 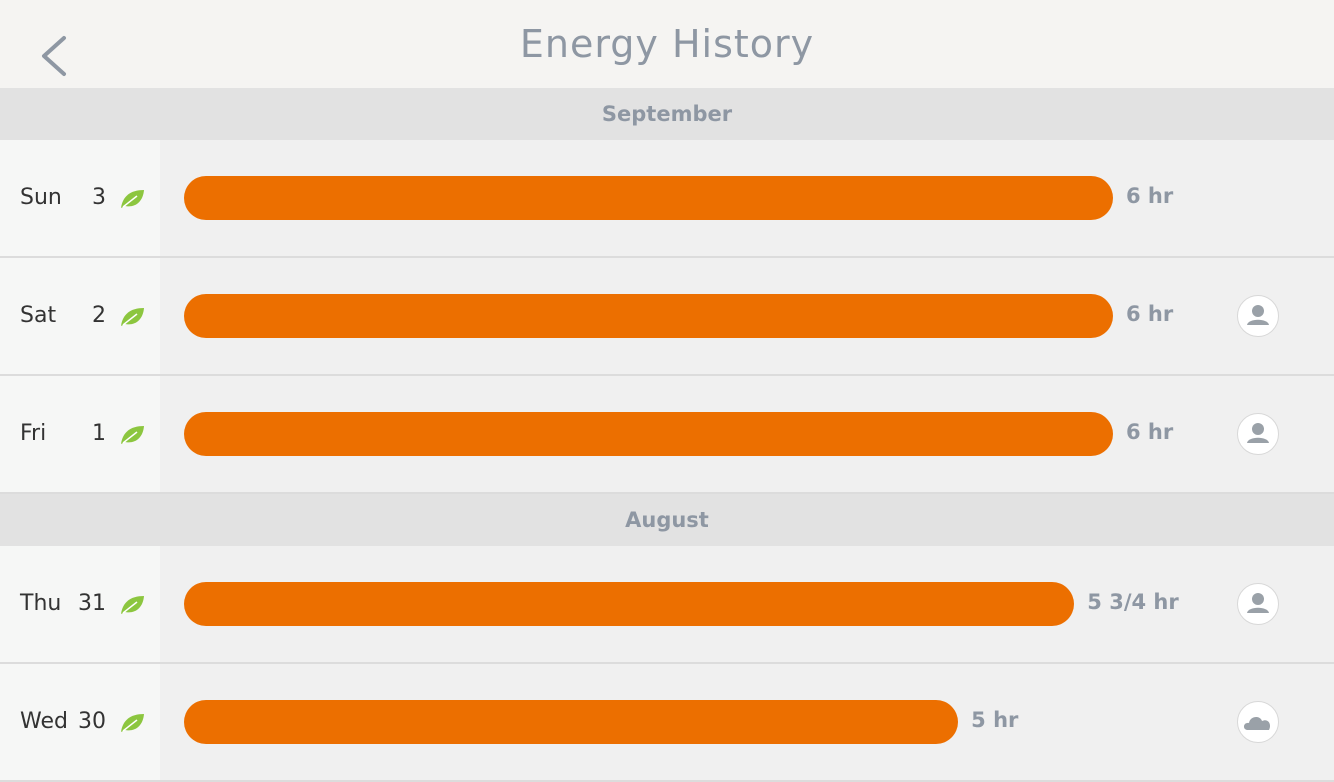 What do you see at coordinates (99, 433) in the screenshot?
I see `day-number: 1` at bounding box center [99, 433].